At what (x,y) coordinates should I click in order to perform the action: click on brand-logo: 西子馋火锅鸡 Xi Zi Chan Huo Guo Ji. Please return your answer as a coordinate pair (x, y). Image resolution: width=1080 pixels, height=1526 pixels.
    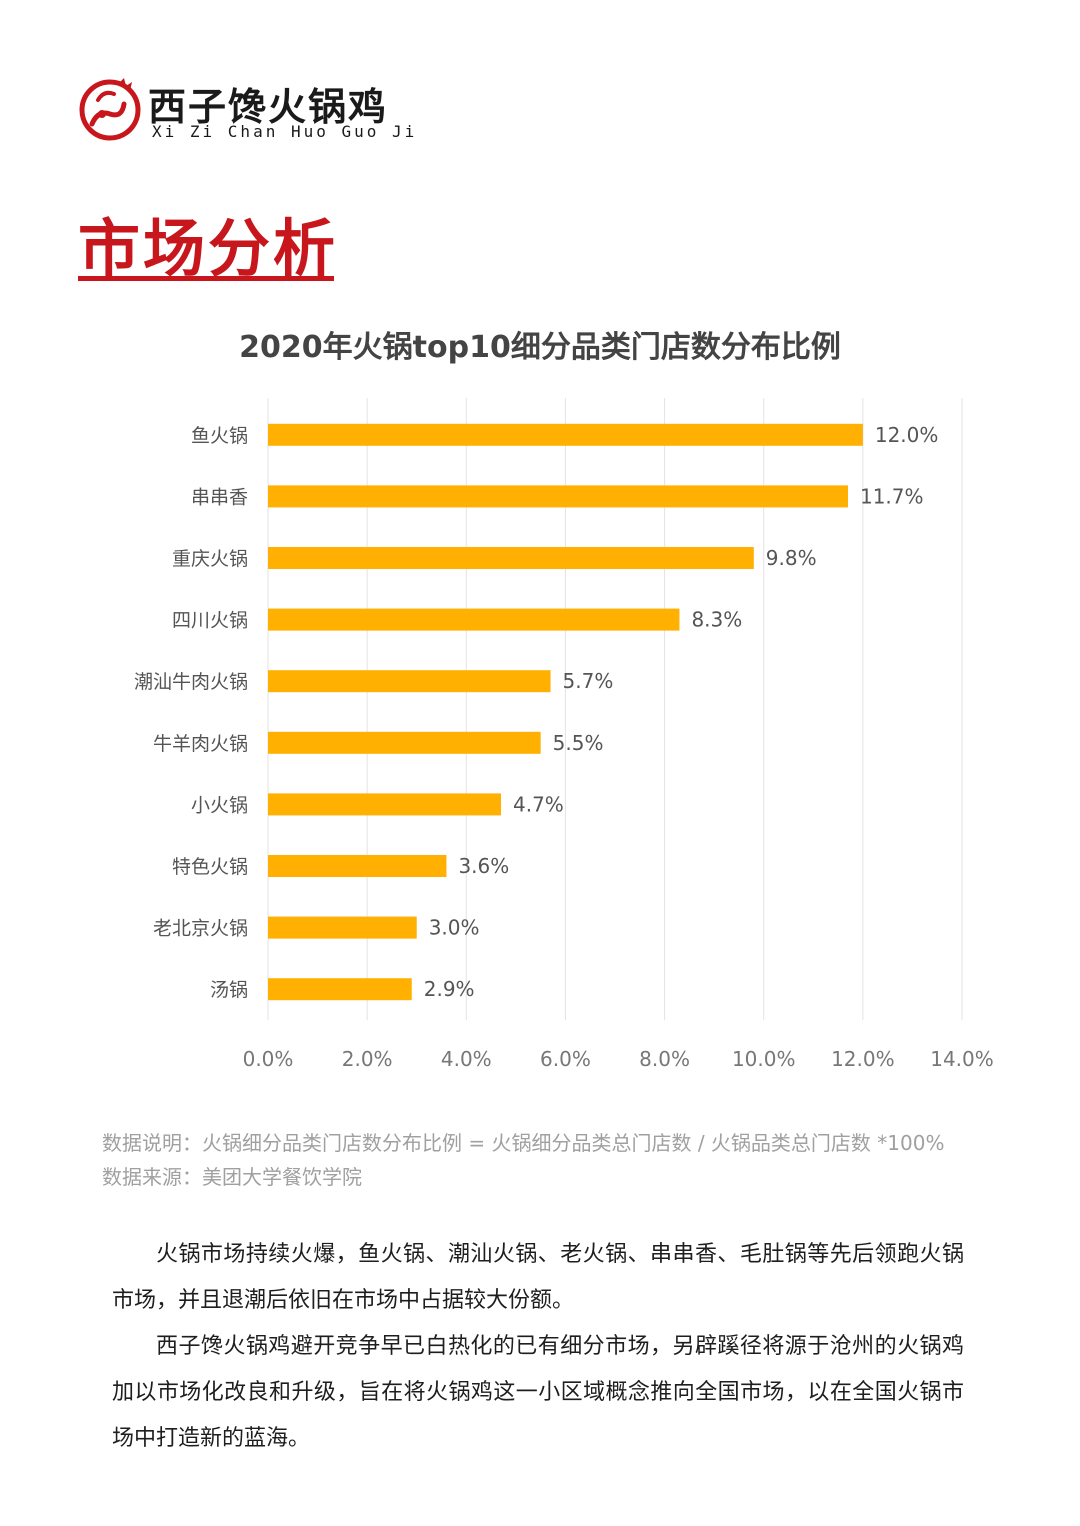
    Looking at the image, I should click on (246, 110).